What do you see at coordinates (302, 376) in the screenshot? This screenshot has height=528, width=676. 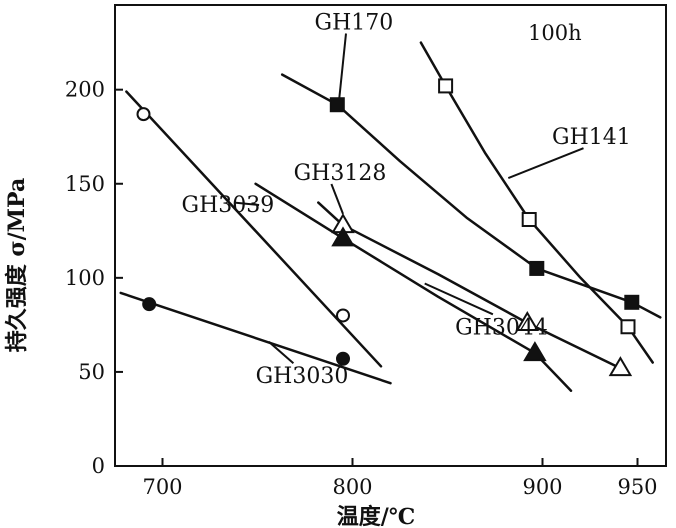 I see `series-label-gh3030: GH3030` at bounding box center [302, 376].